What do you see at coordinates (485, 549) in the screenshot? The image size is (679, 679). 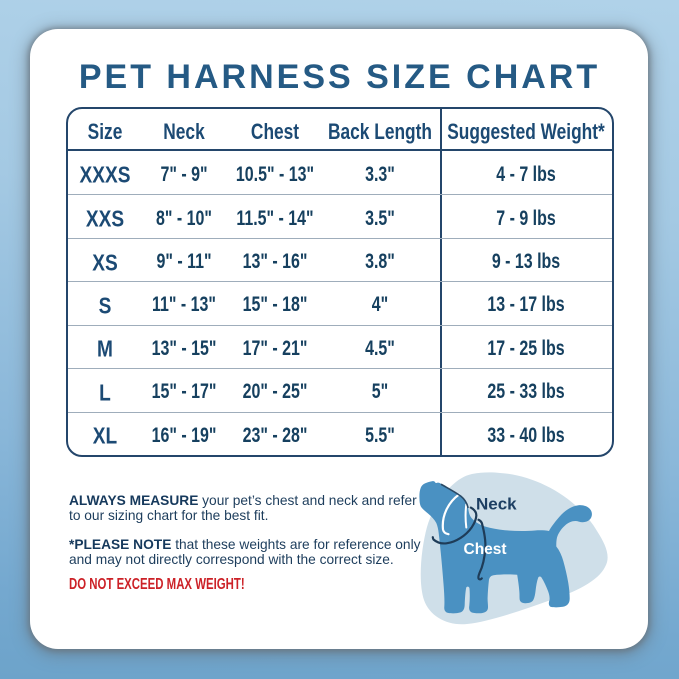 I see `svg-text: Chest` at bounding box center [485, 549].